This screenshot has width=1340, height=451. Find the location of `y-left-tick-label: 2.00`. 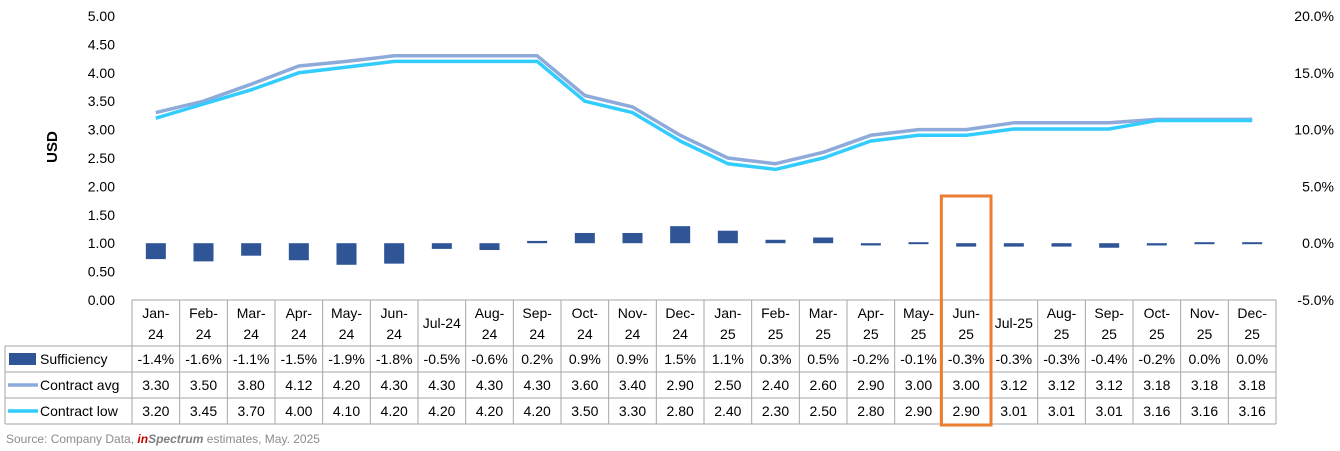

y-left-tick-label: 2.00 is located at coordinates (101, 186).